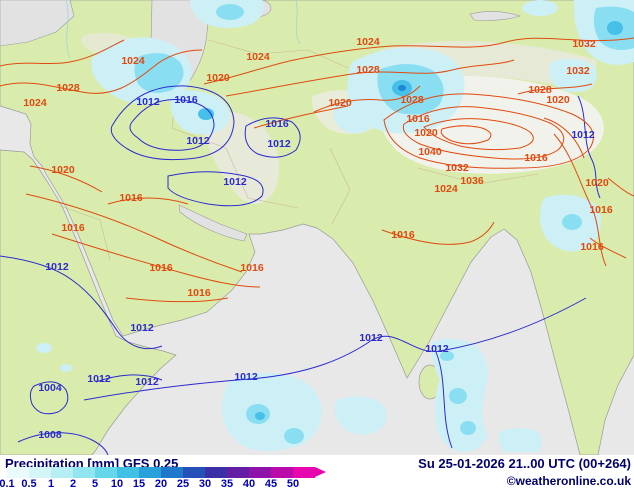 This screenshot has height=490, width=634. I want to click on copyright-text: ©weatheronline.co.uk, so click(568, 481).